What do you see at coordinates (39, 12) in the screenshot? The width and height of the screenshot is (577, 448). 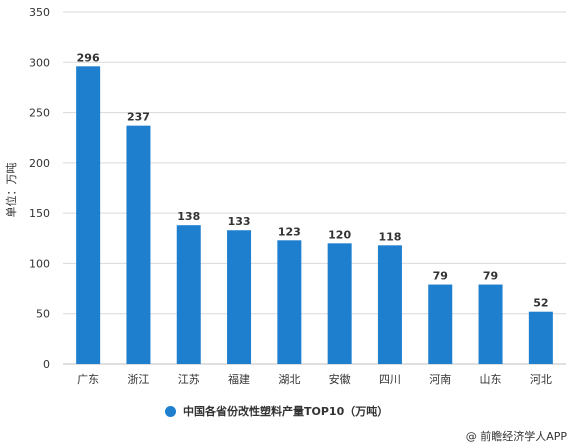 I see `y-tick-label: 350` at bounding box center [39, 12].